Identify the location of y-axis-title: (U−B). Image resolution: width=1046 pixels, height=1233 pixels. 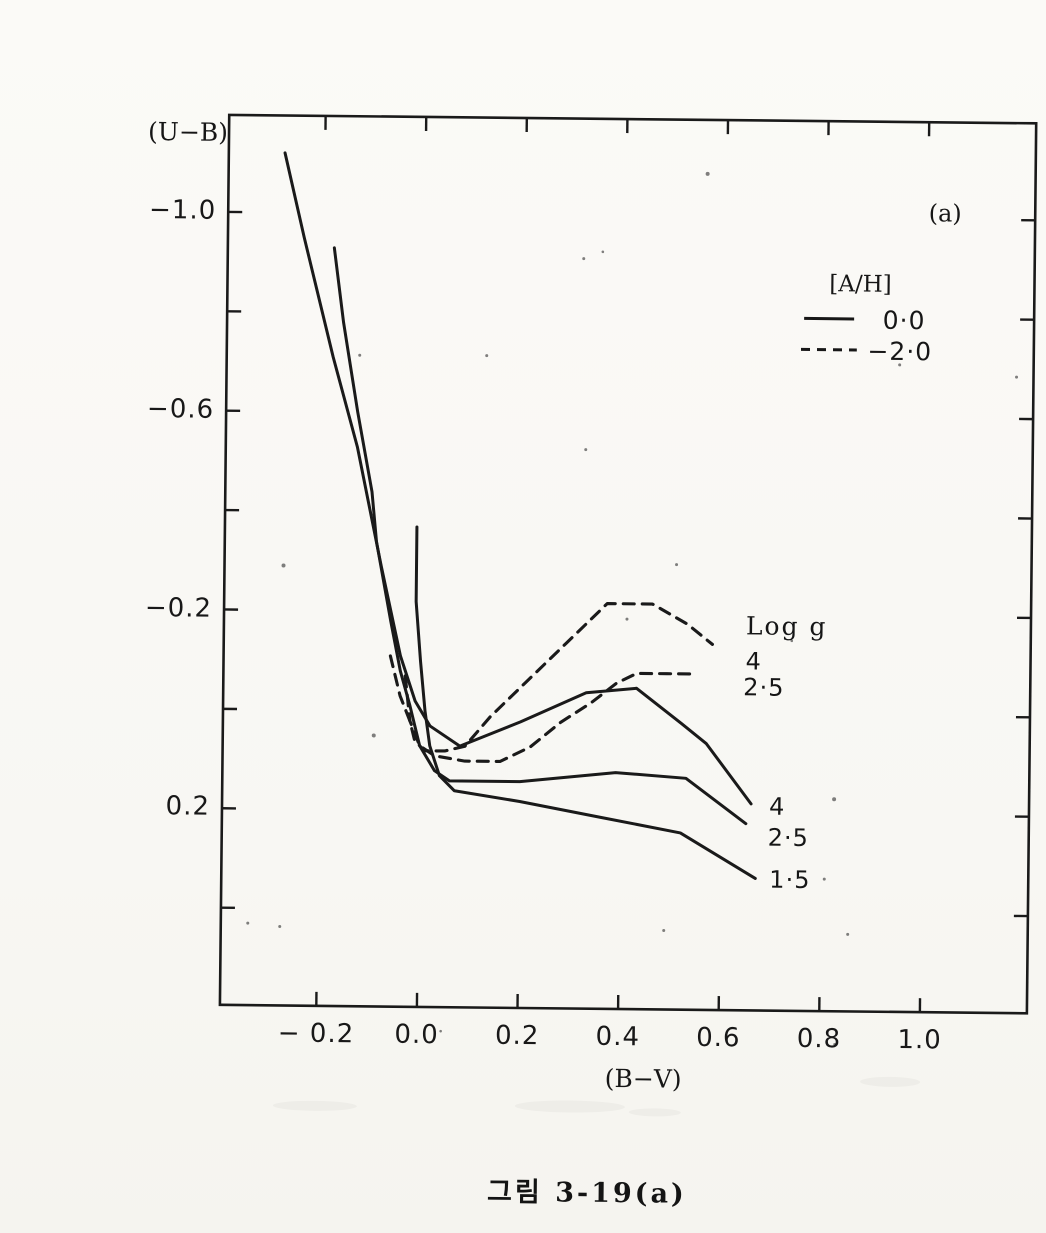
(188, 132).